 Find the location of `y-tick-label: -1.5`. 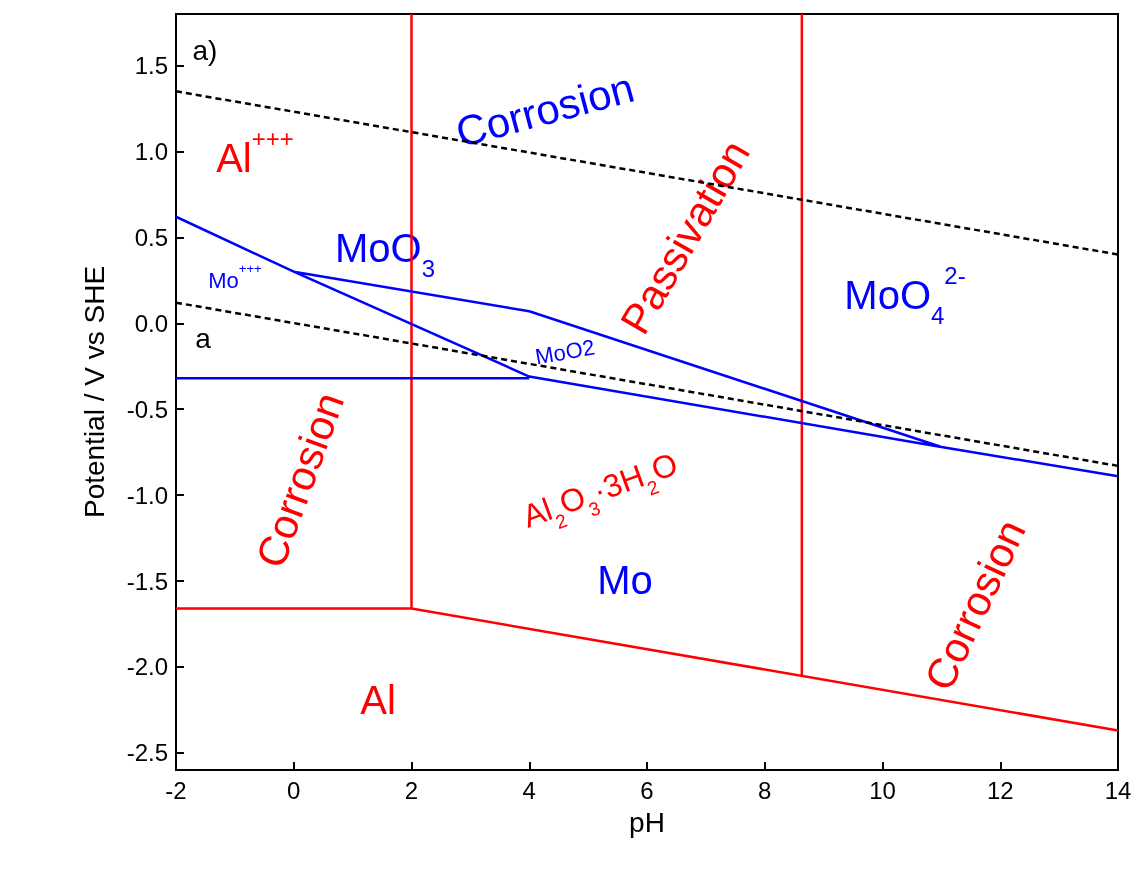

y-tick-label: -1.5 is located at coordinates (147, 581).